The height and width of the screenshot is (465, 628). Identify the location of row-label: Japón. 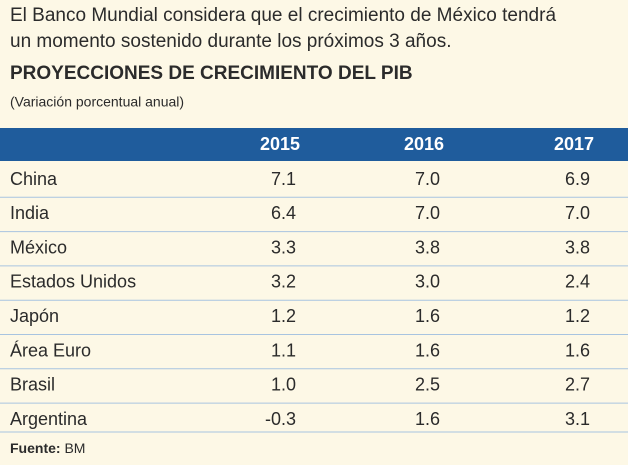
(34, 316).